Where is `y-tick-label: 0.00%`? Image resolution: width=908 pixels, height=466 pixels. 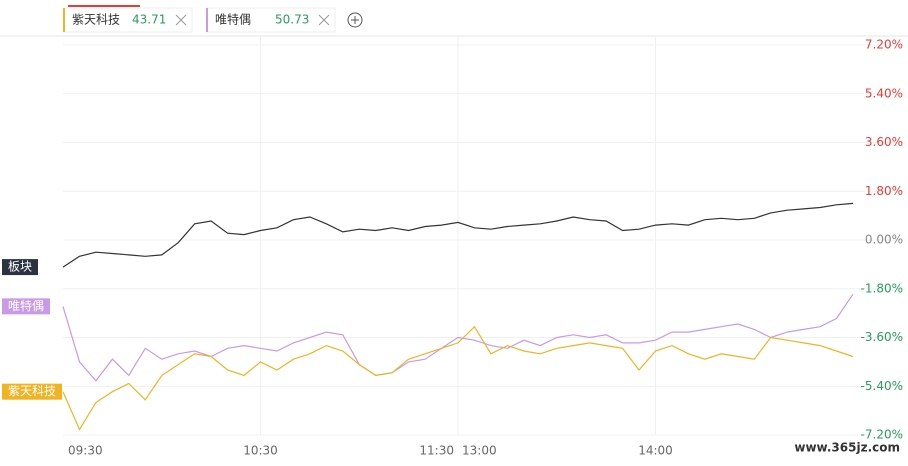 y-tick-label: 0.00% is located at coordinates (884, 240).